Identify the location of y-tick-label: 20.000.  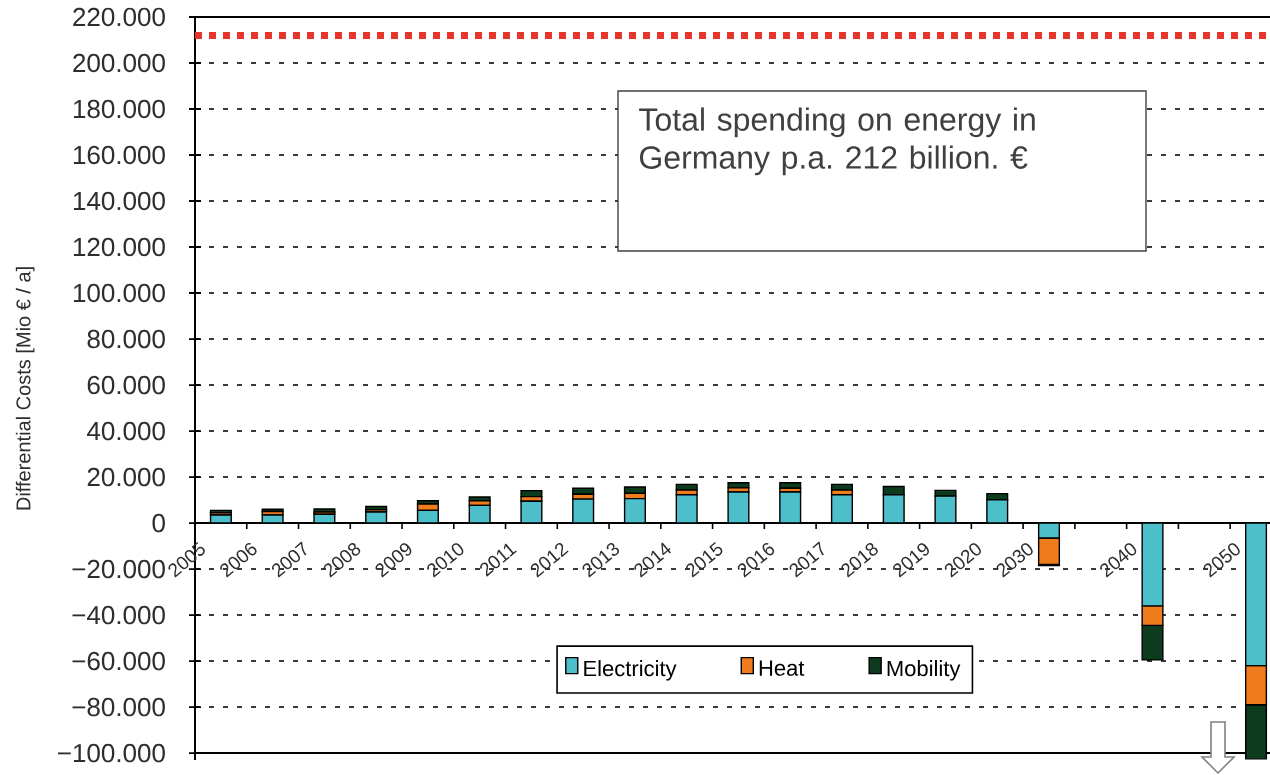
(126, 477).